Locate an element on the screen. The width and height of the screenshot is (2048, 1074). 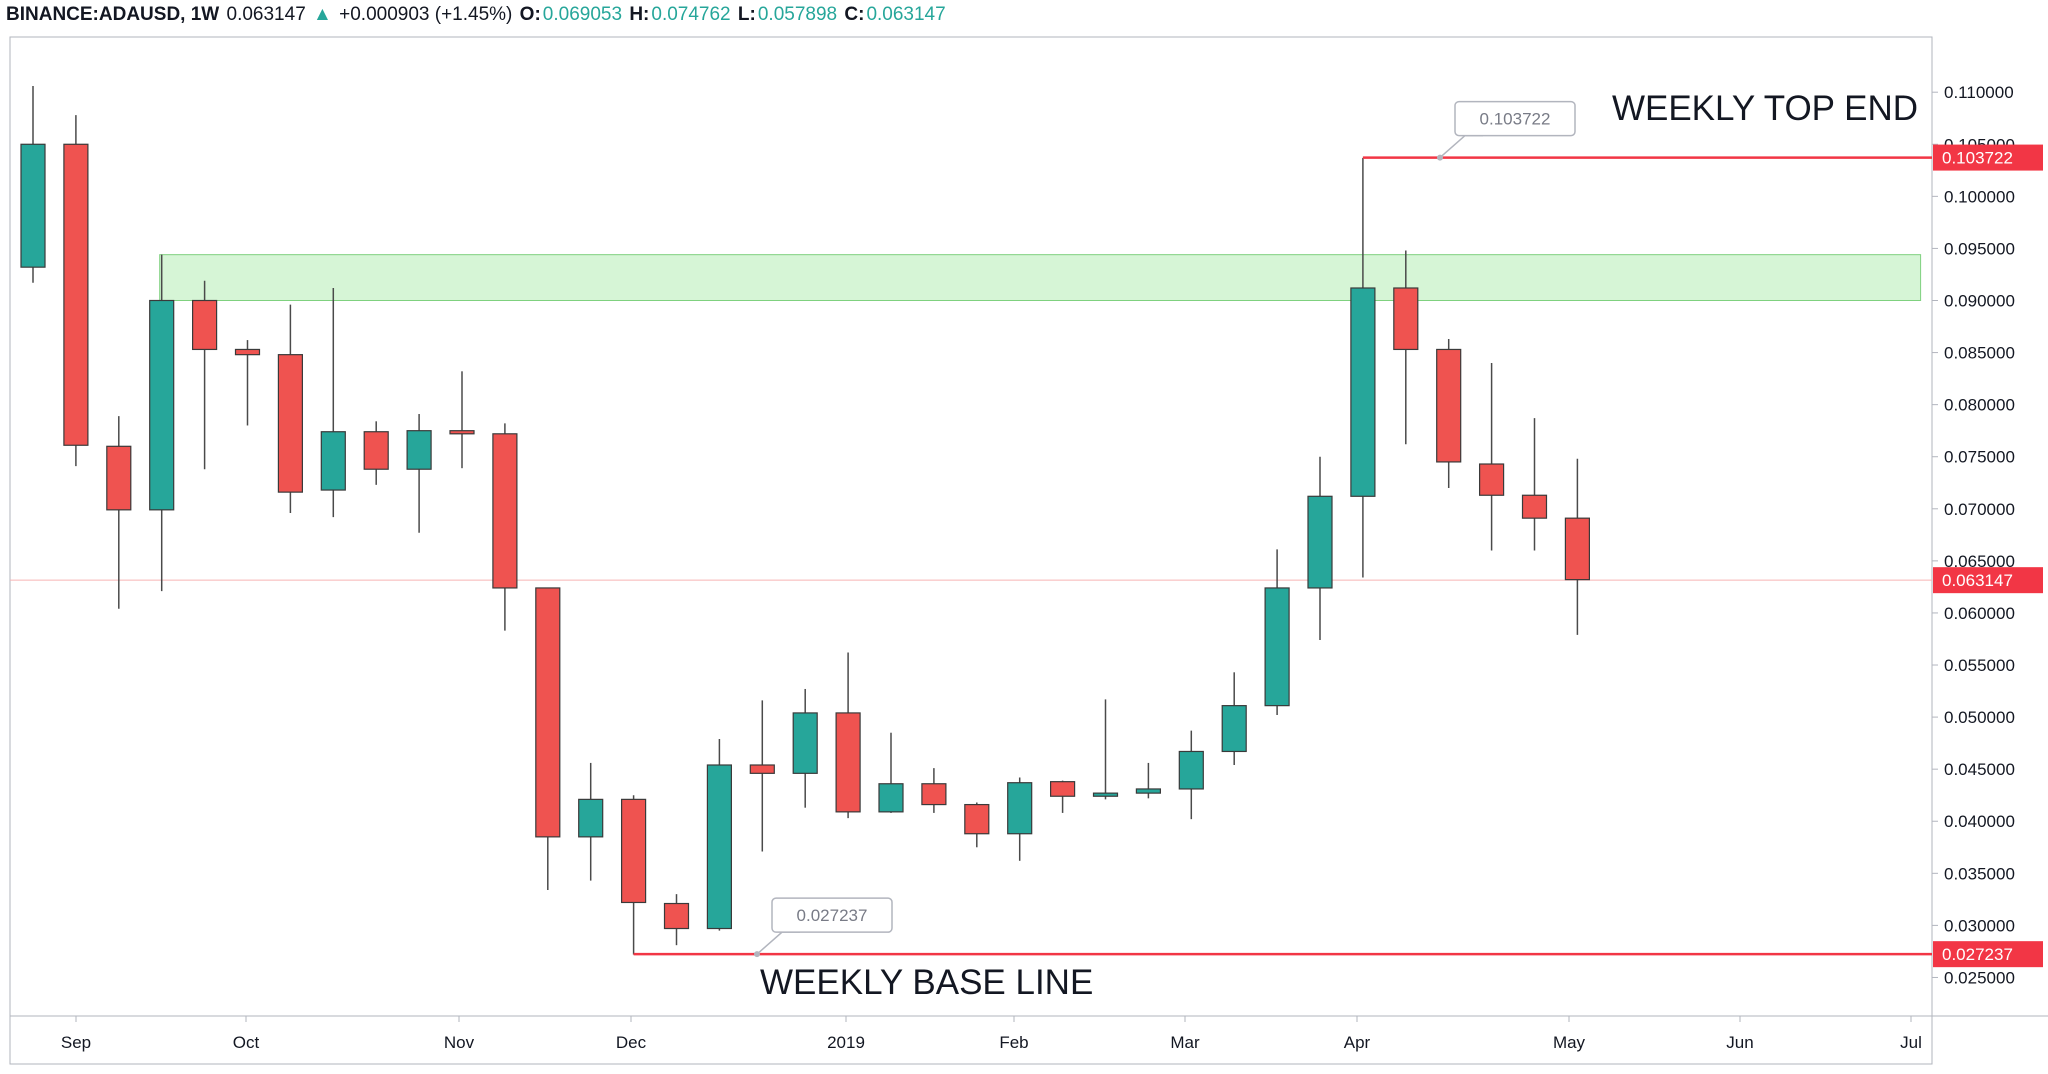
x-tick-label: Apr is located at coordinates (1357, 1042).